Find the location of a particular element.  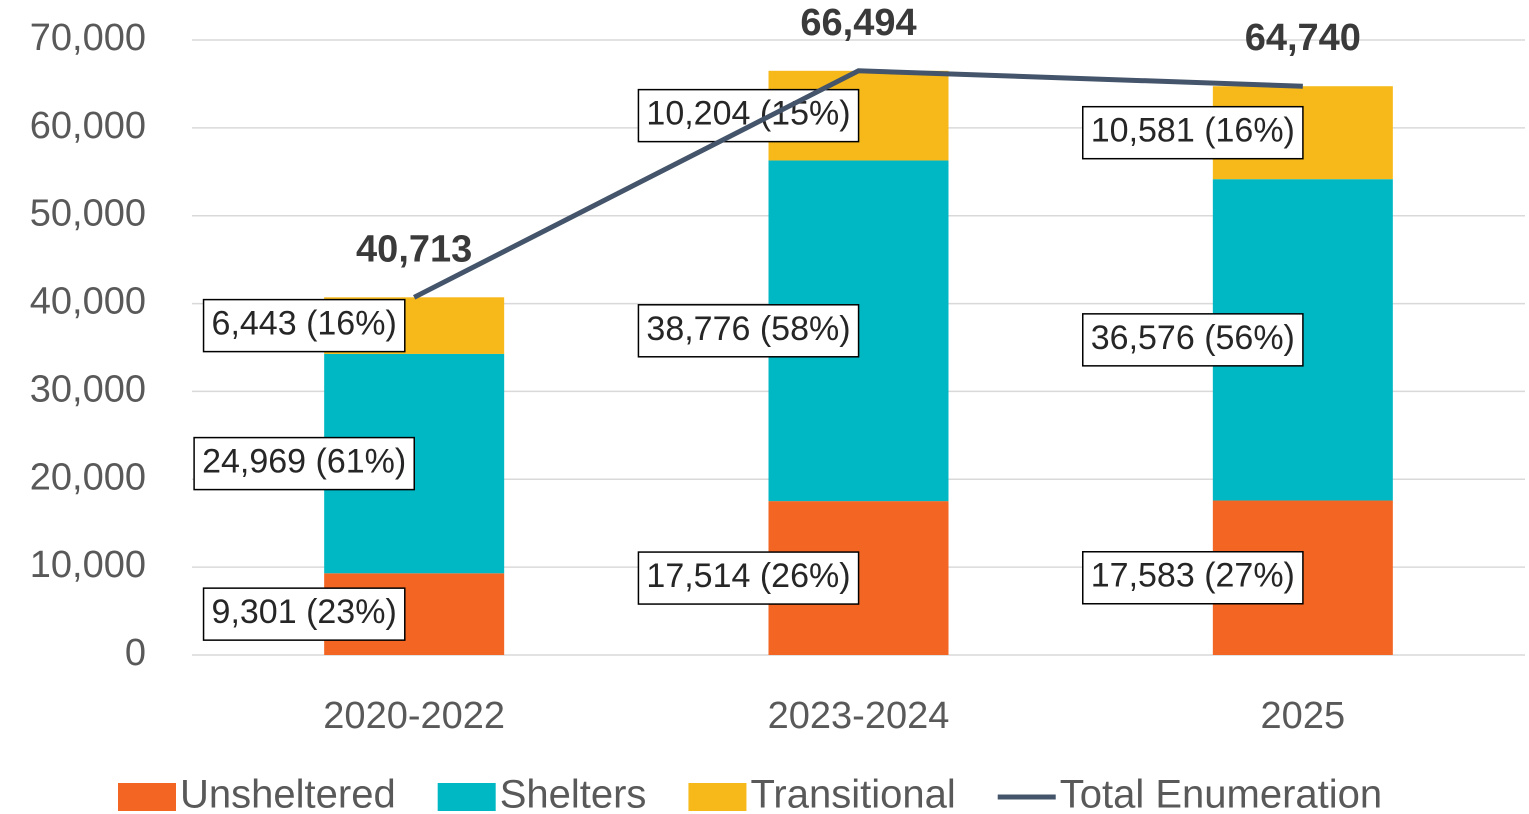

total-label: 64,740 is located at coordinates (1303, 38).